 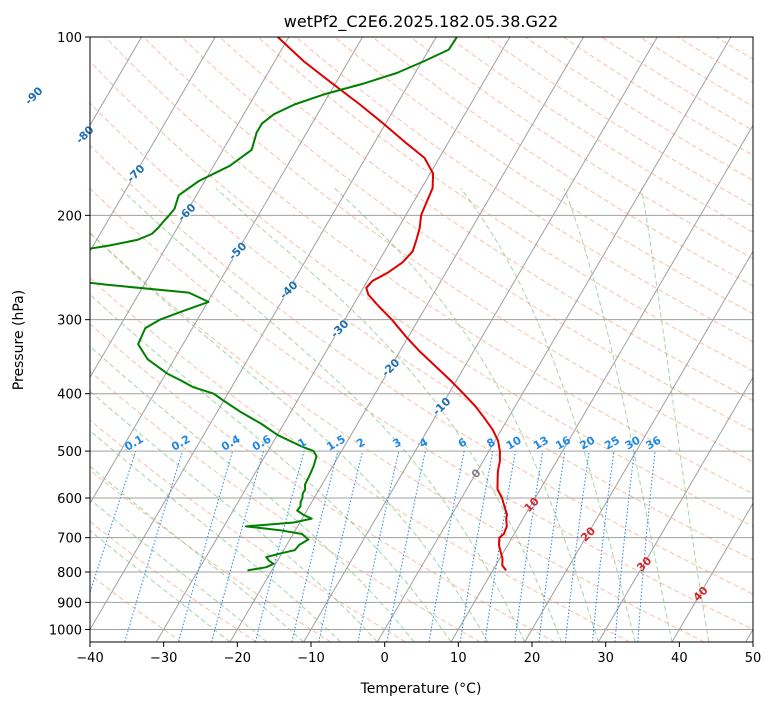 I want to click on x-tick-label: 20, so click(x=532, y=658).